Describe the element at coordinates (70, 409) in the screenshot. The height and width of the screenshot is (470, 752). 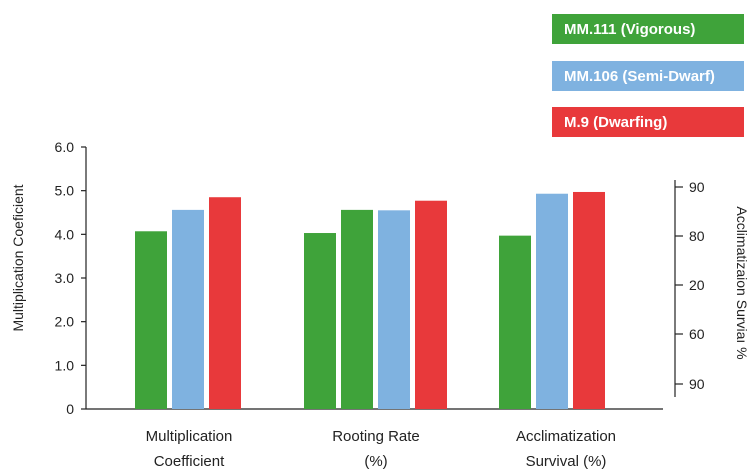
I see `y-tick-label: 0` at that location.